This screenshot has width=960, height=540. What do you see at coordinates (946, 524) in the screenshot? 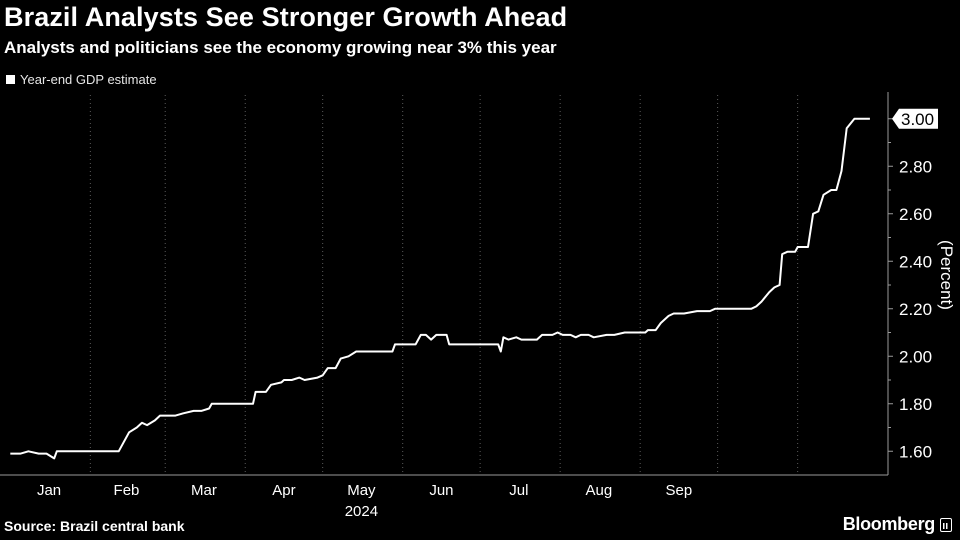
I see `bloomberg-terminal-icon` at bounding box center [946, 524].